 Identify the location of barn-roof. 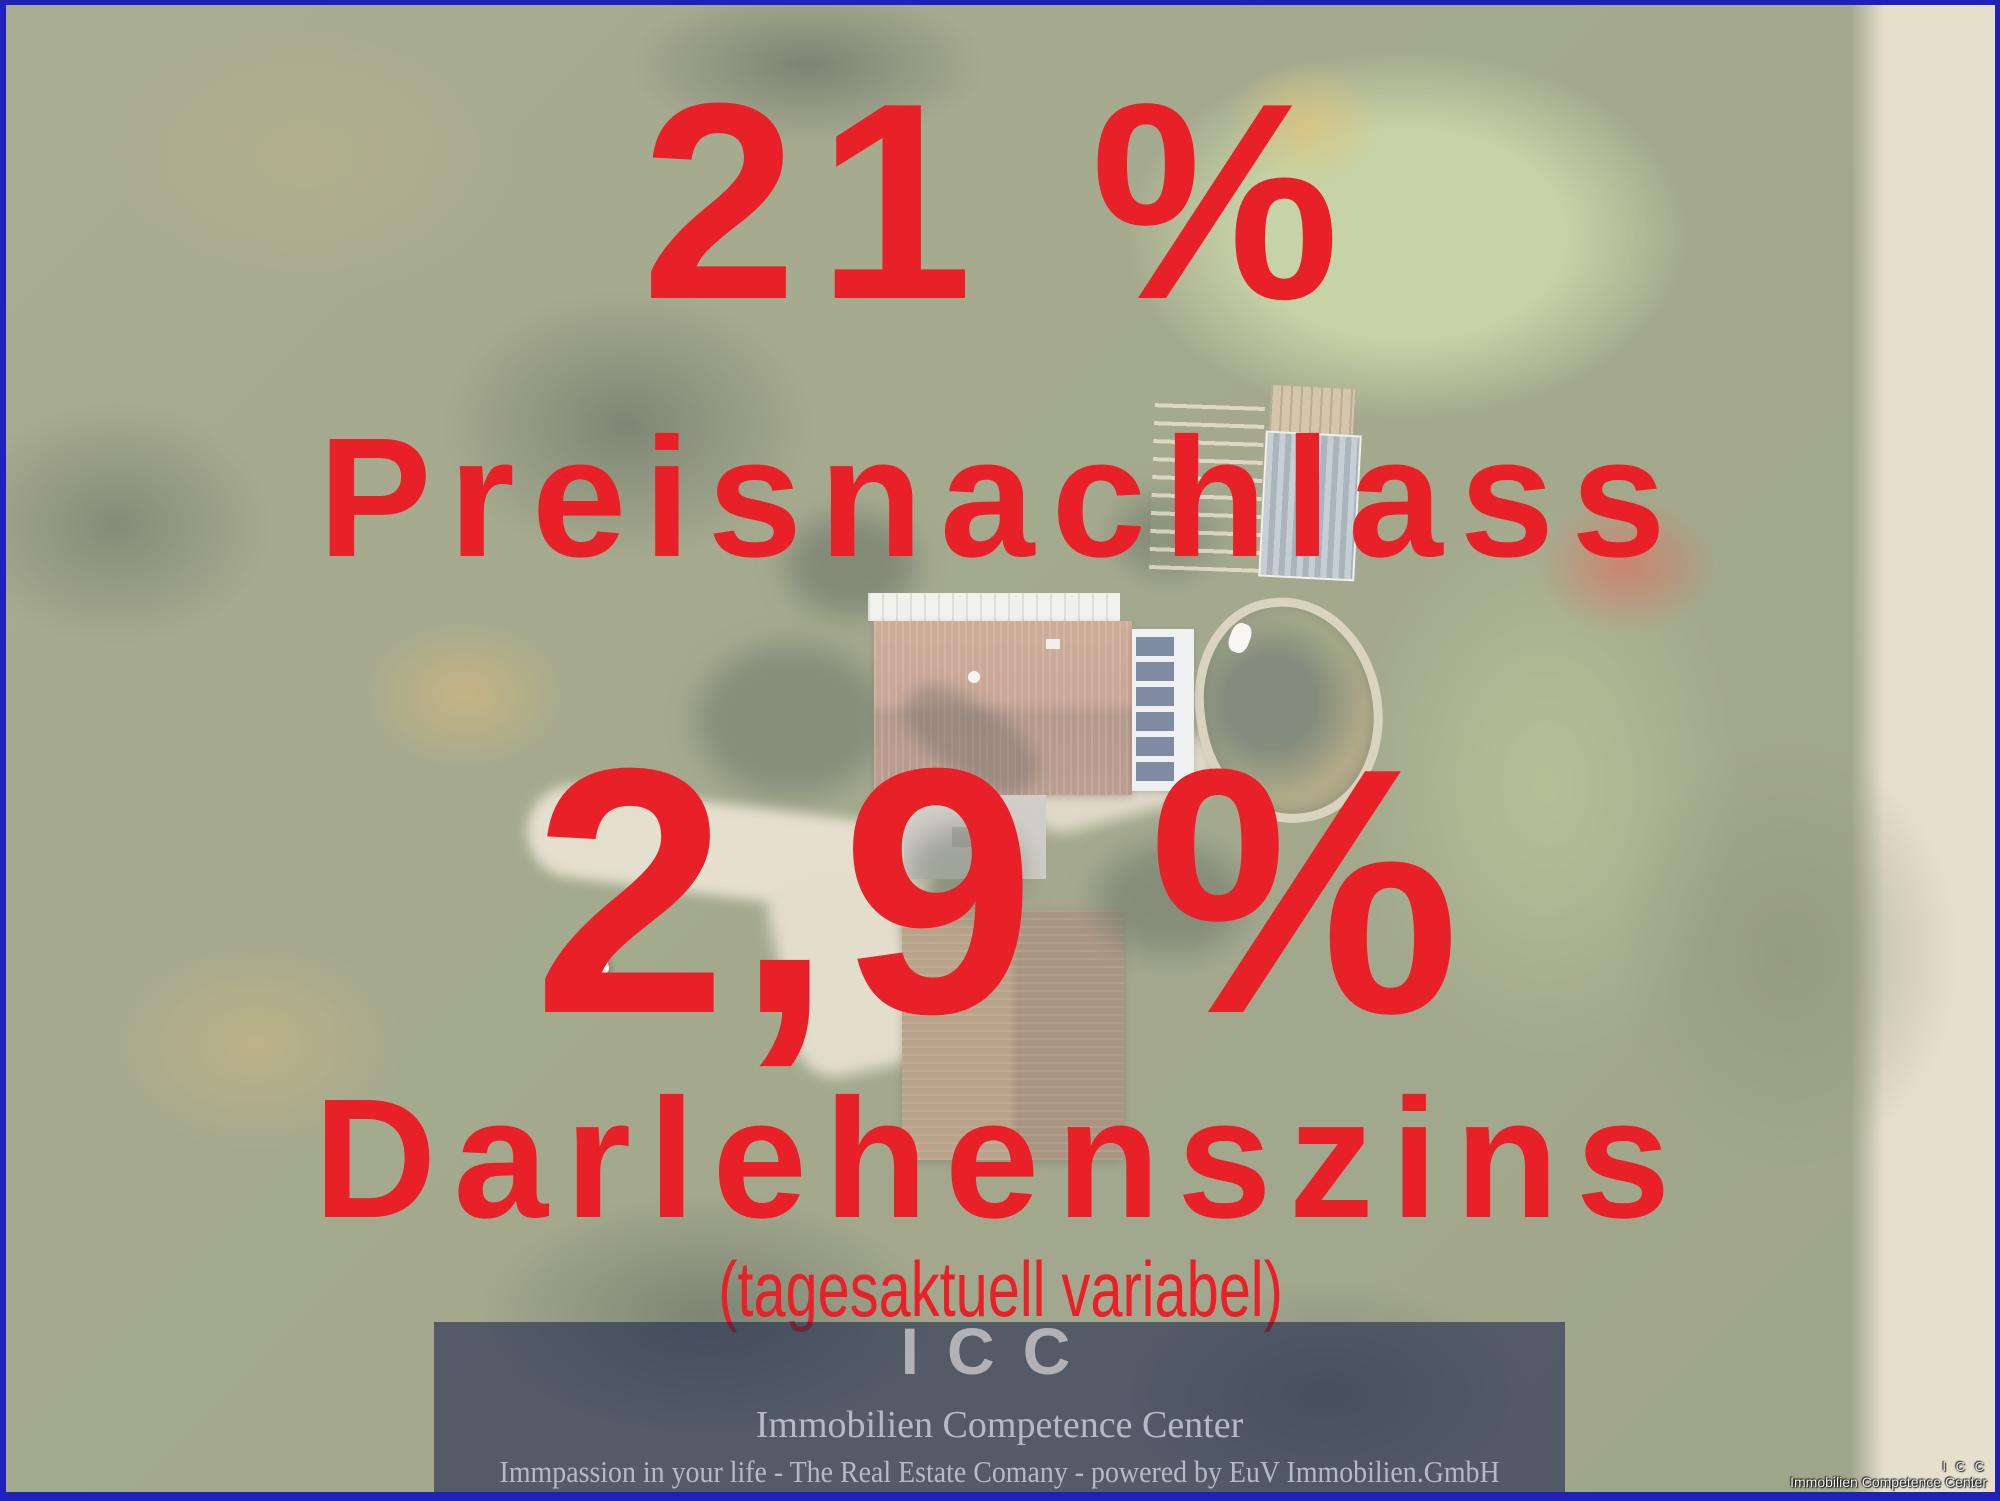
(1013, 1035).